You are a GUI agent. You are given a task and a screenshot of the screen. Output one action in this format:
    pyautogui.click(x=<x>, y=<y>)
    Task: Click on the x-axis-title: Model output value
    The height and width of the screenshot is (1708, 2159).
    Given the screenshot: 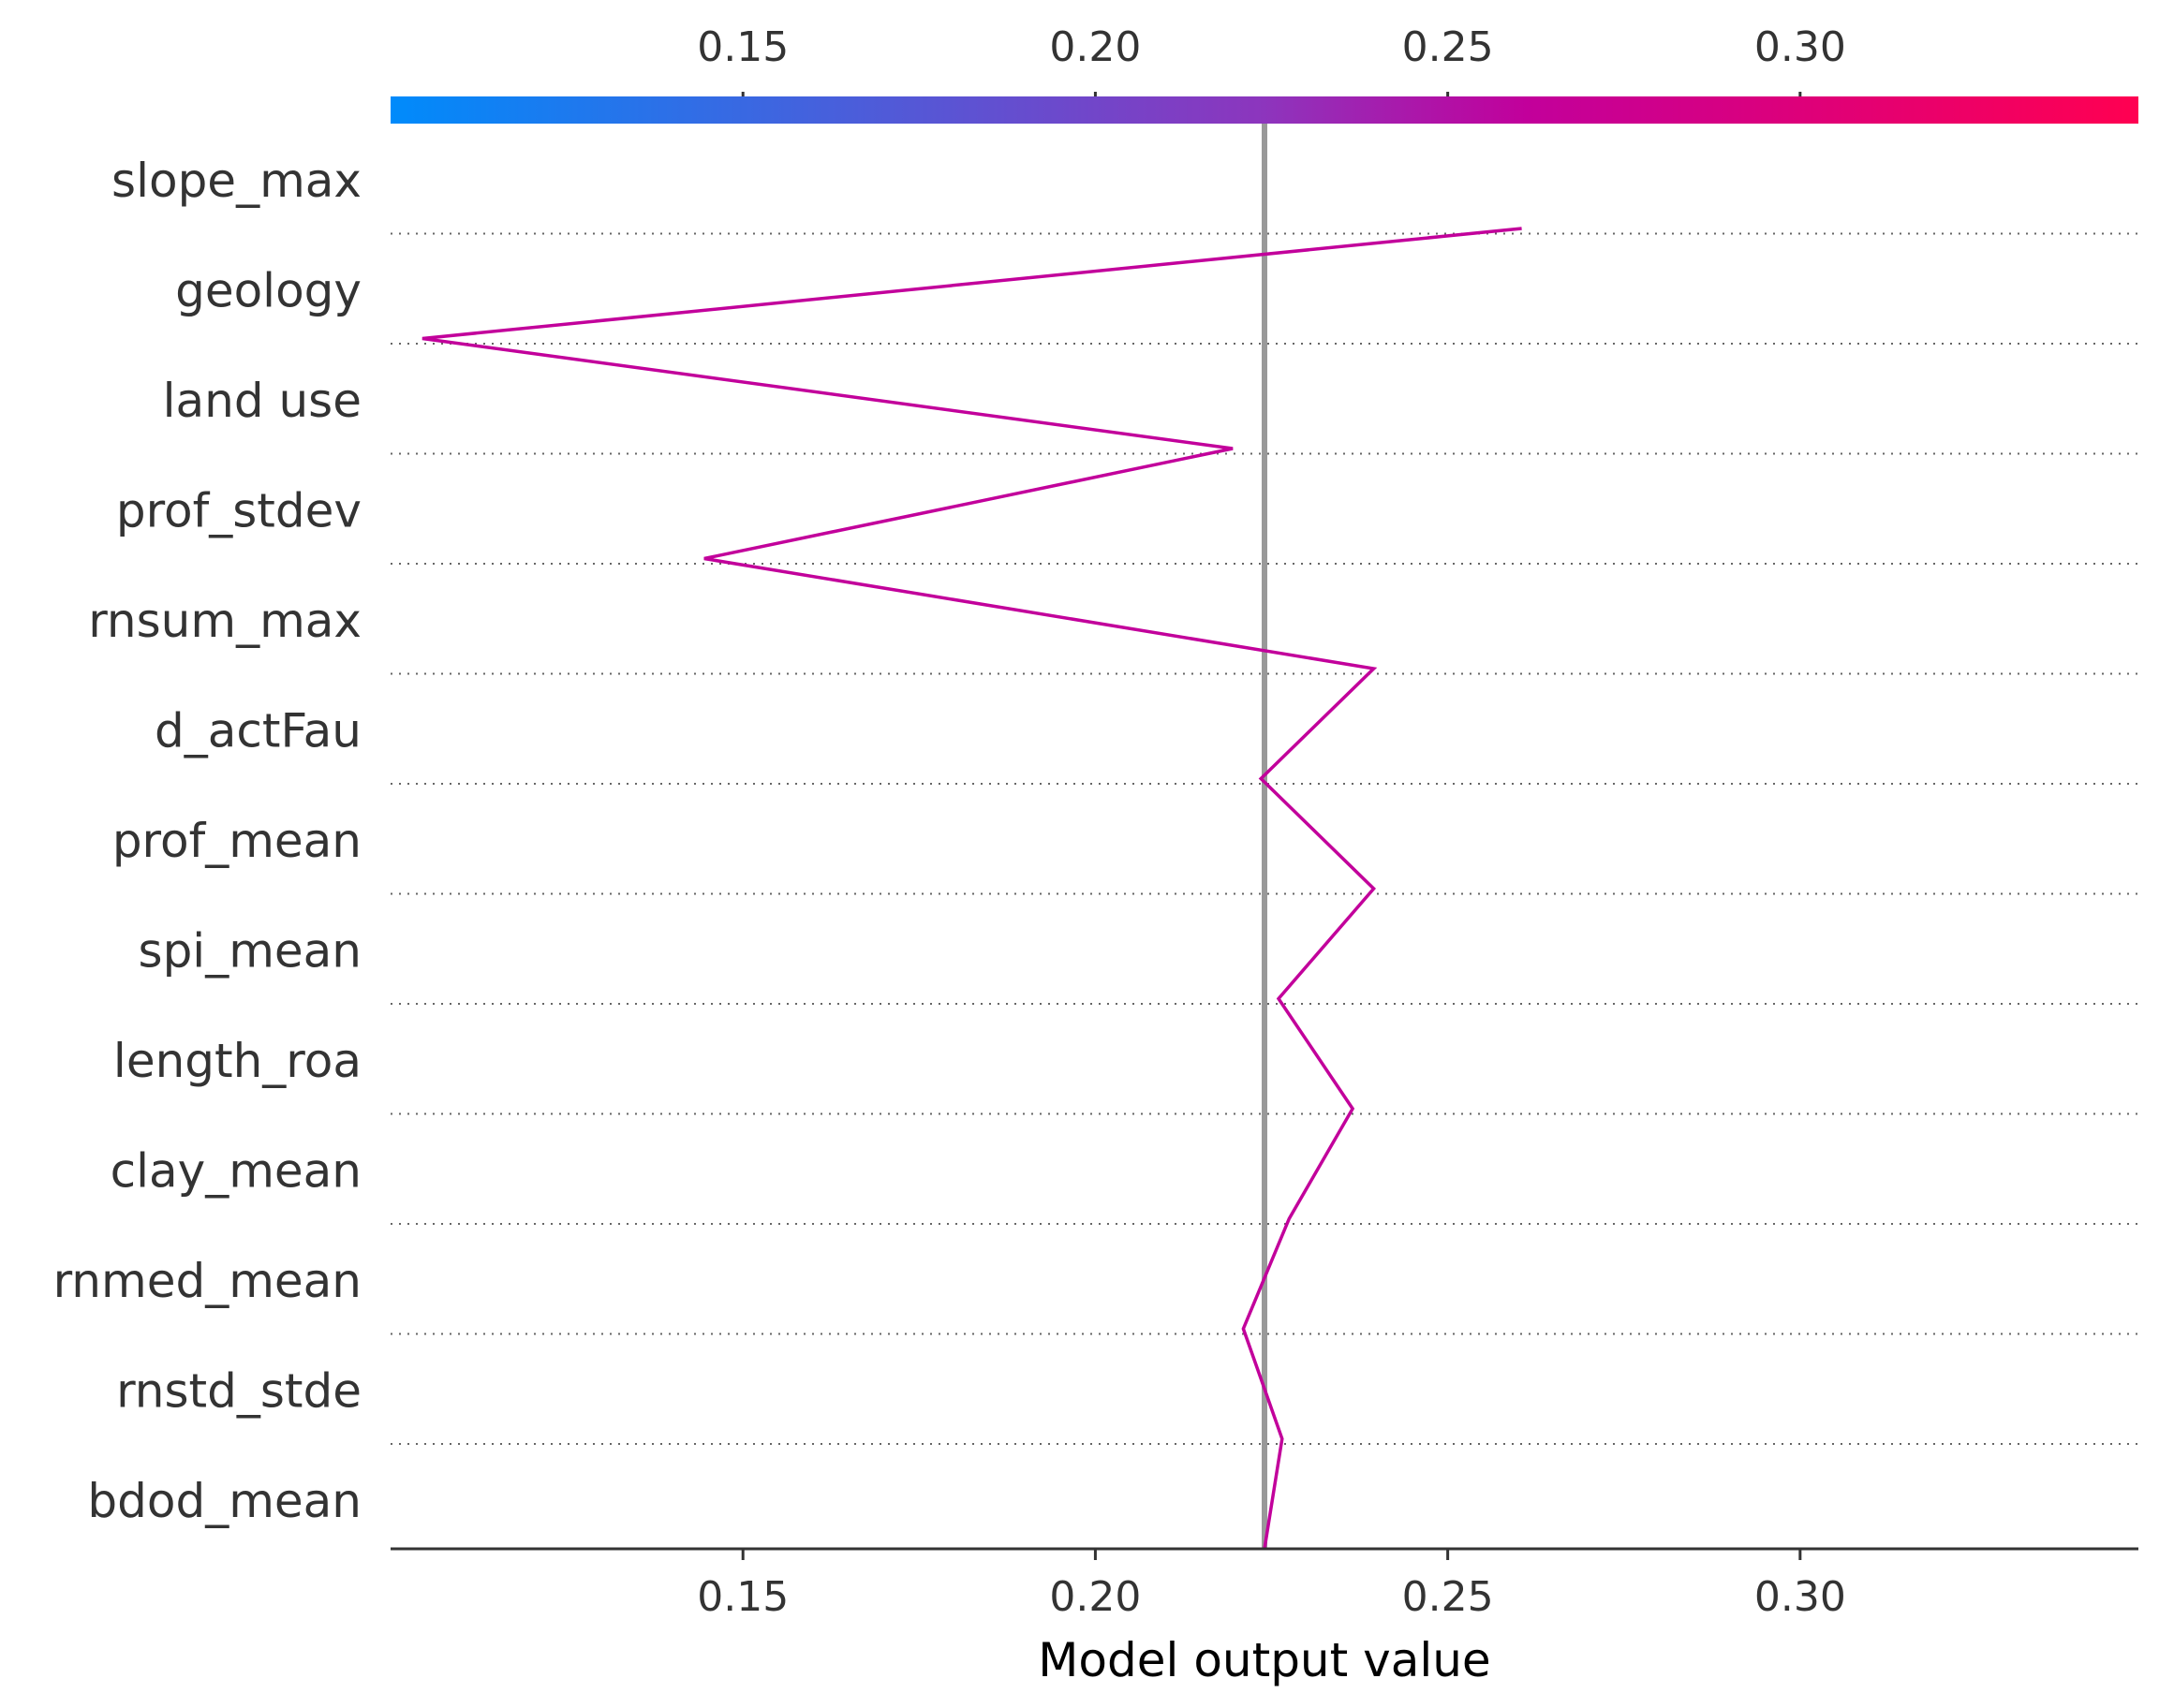 What is the action you would take?
    pyautogui.click(x=1264, y=1660)
    